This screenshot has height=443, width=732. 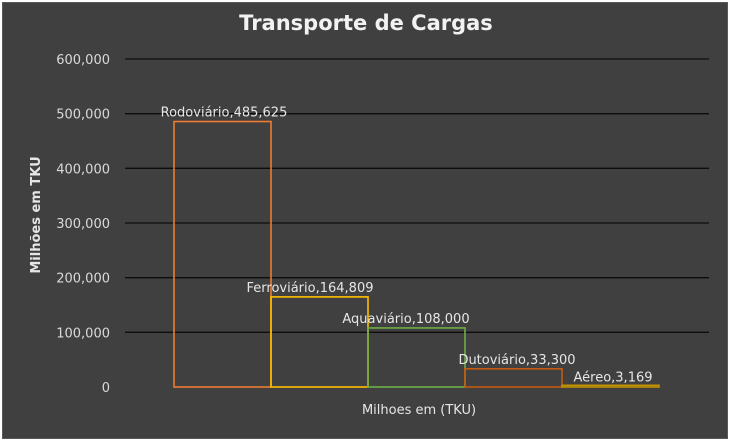 What do you see at coordinates (83, 60) in the screenshot?
I see `y-tick-label: 600,000` at bounding box center [83, 60].